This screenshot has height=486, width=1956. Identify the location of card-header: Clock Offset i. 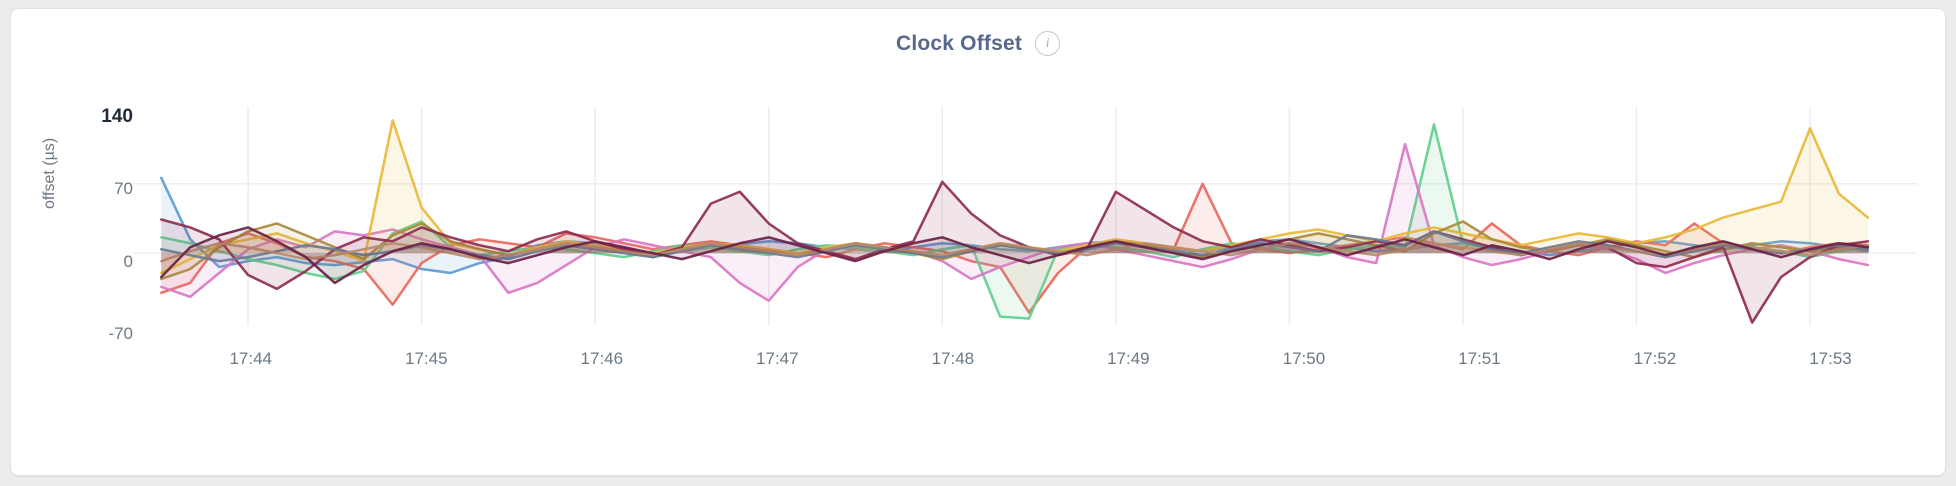
(978, 43).